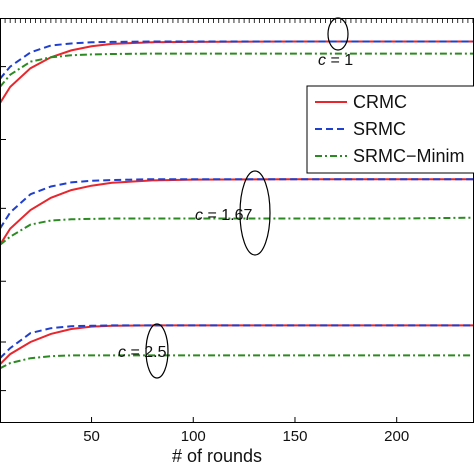 This screenshot has width=474, height=474. Describe the element at coordinates (223, 215) in the screenshot. I see `annotation-label-2: c = 1.67` at that location.